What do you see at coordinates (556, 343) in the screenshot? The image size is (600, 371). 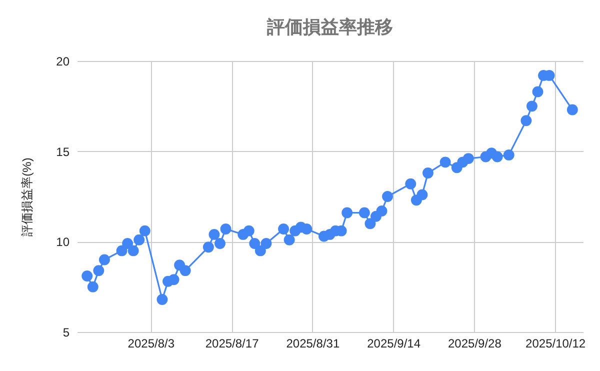 I see `x-tick-label: 2025/10/12` at bounding box center [556, 343].